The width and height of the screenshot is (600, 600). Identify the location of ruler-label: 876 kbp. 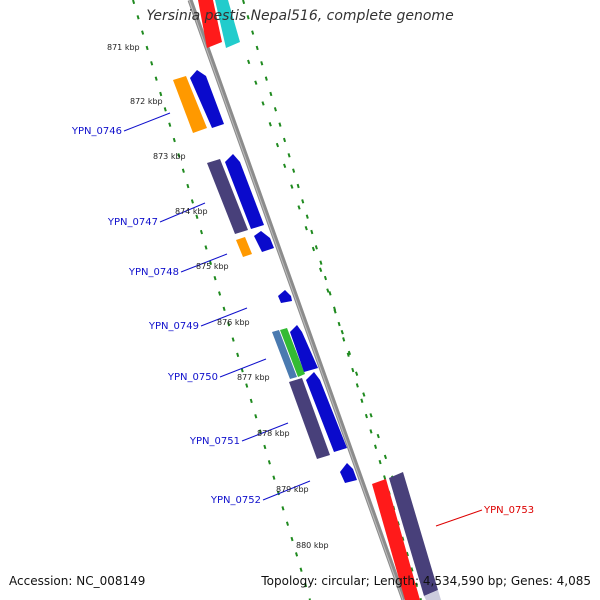
(233, 322).